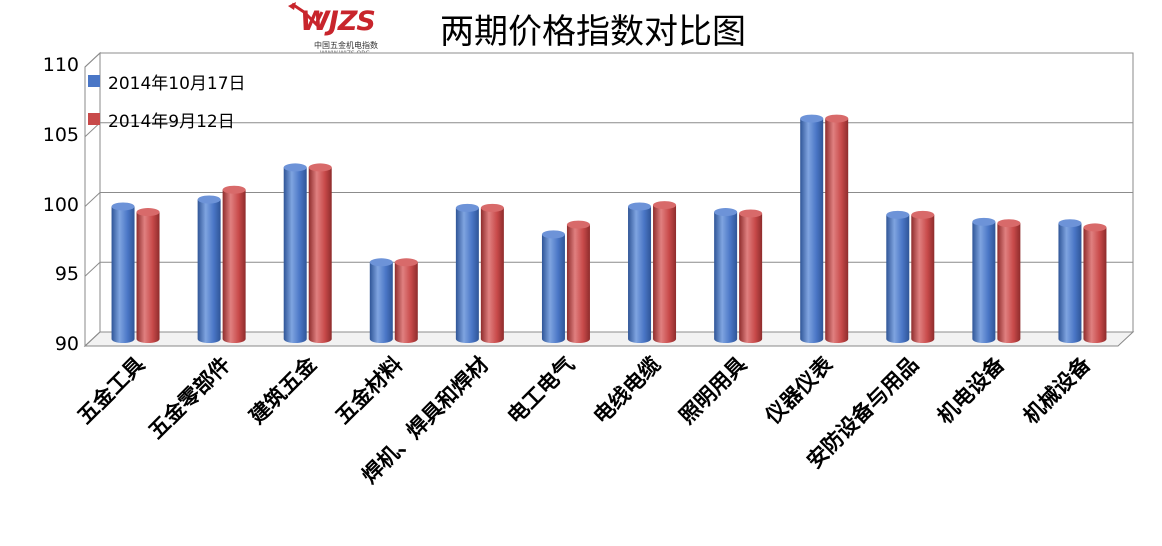  I want to click on bar-1-电工电气, so click(553, 286).